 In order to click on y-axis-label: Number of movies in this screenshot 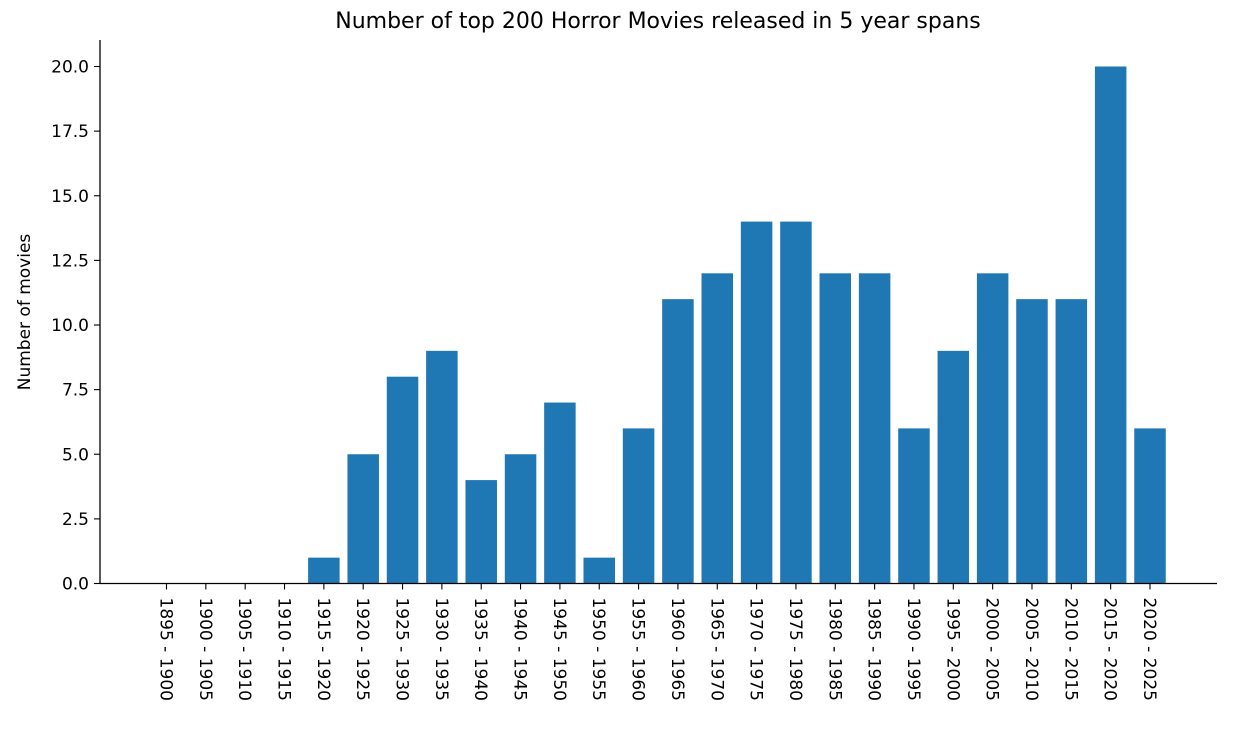, I will do `click(25, 312)`.